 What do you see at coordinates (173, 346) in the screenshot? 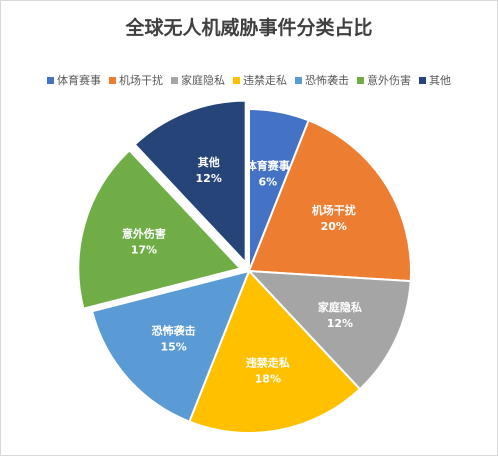
I see `slice-value-label: 15%` at bounding box center [173, 346].